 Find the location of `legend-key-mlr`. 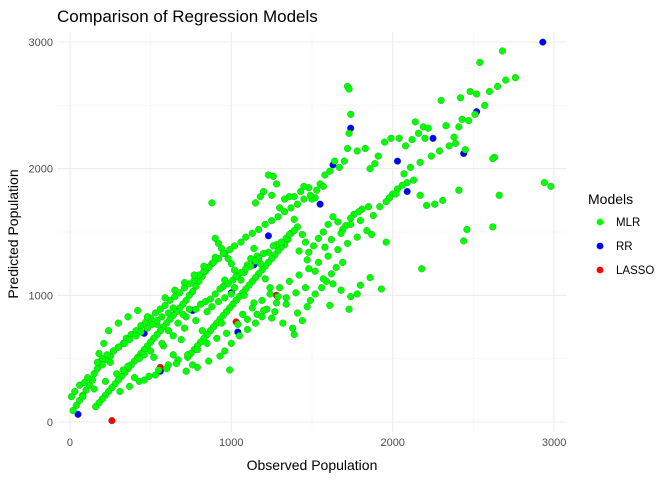

legend-key-mlr is located at coordinates (600, 222).